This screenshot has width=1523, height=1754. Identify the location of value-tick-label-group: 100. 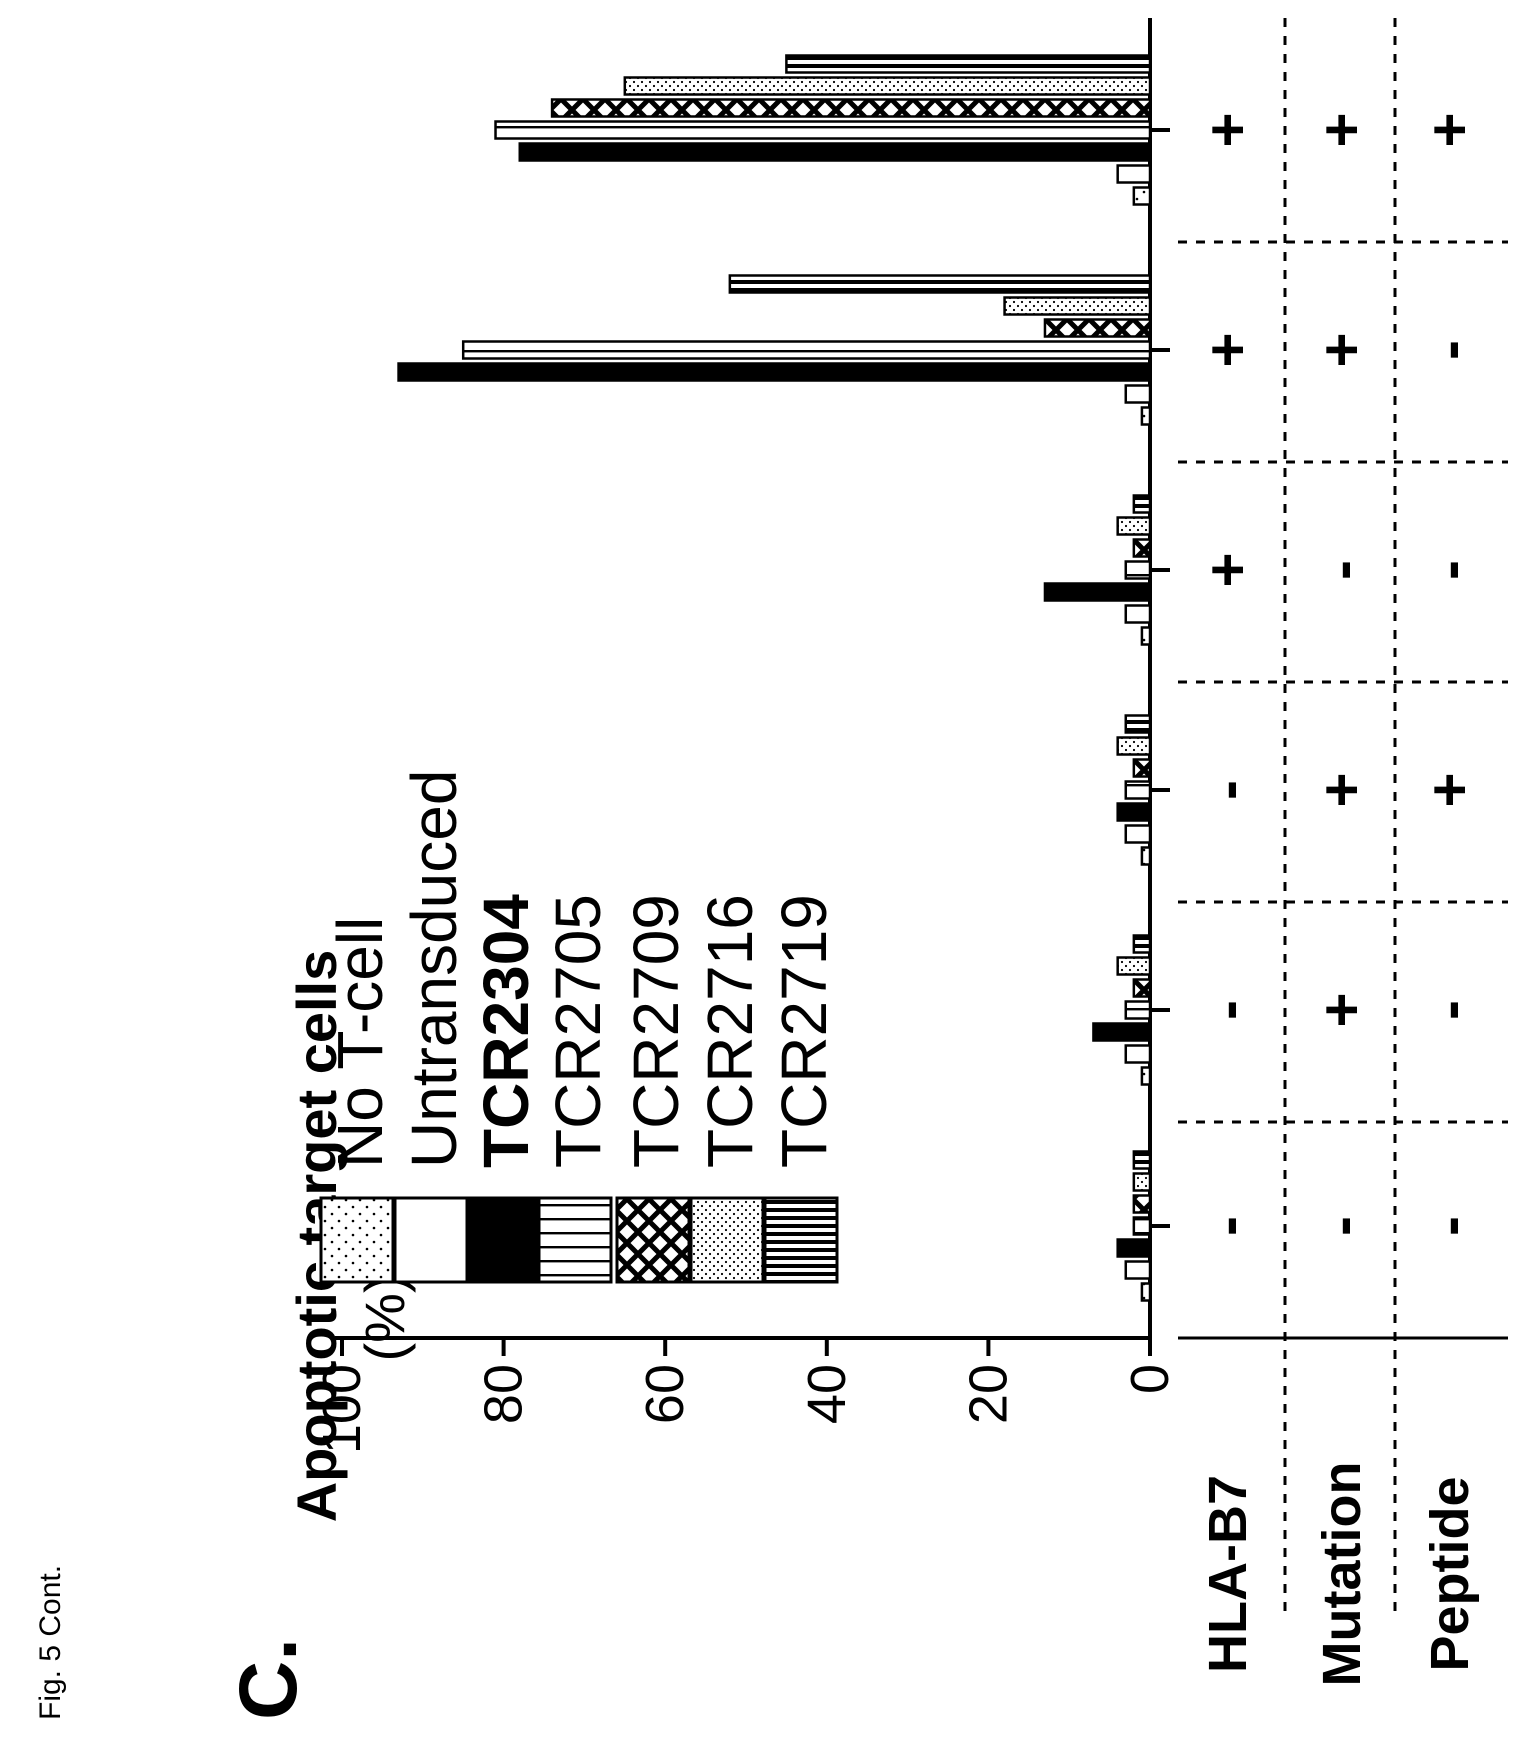
(342, 1409).